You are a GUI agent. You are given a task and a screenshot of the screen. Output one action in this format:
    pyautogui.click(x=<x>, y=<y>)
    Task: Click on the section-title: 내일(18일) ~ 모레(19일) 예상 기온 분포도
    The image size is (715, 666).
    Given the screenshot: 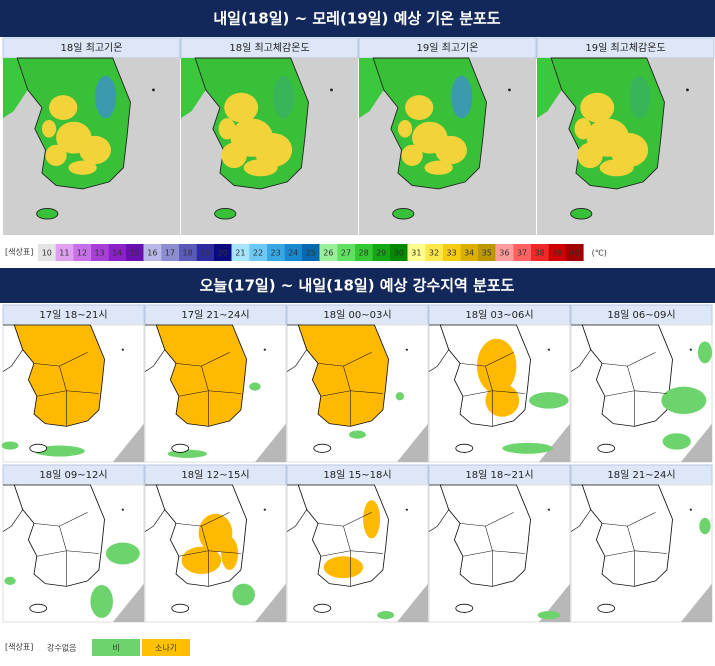 What is the action you would take?
    pyautogui.click(x=356, y=19)
    